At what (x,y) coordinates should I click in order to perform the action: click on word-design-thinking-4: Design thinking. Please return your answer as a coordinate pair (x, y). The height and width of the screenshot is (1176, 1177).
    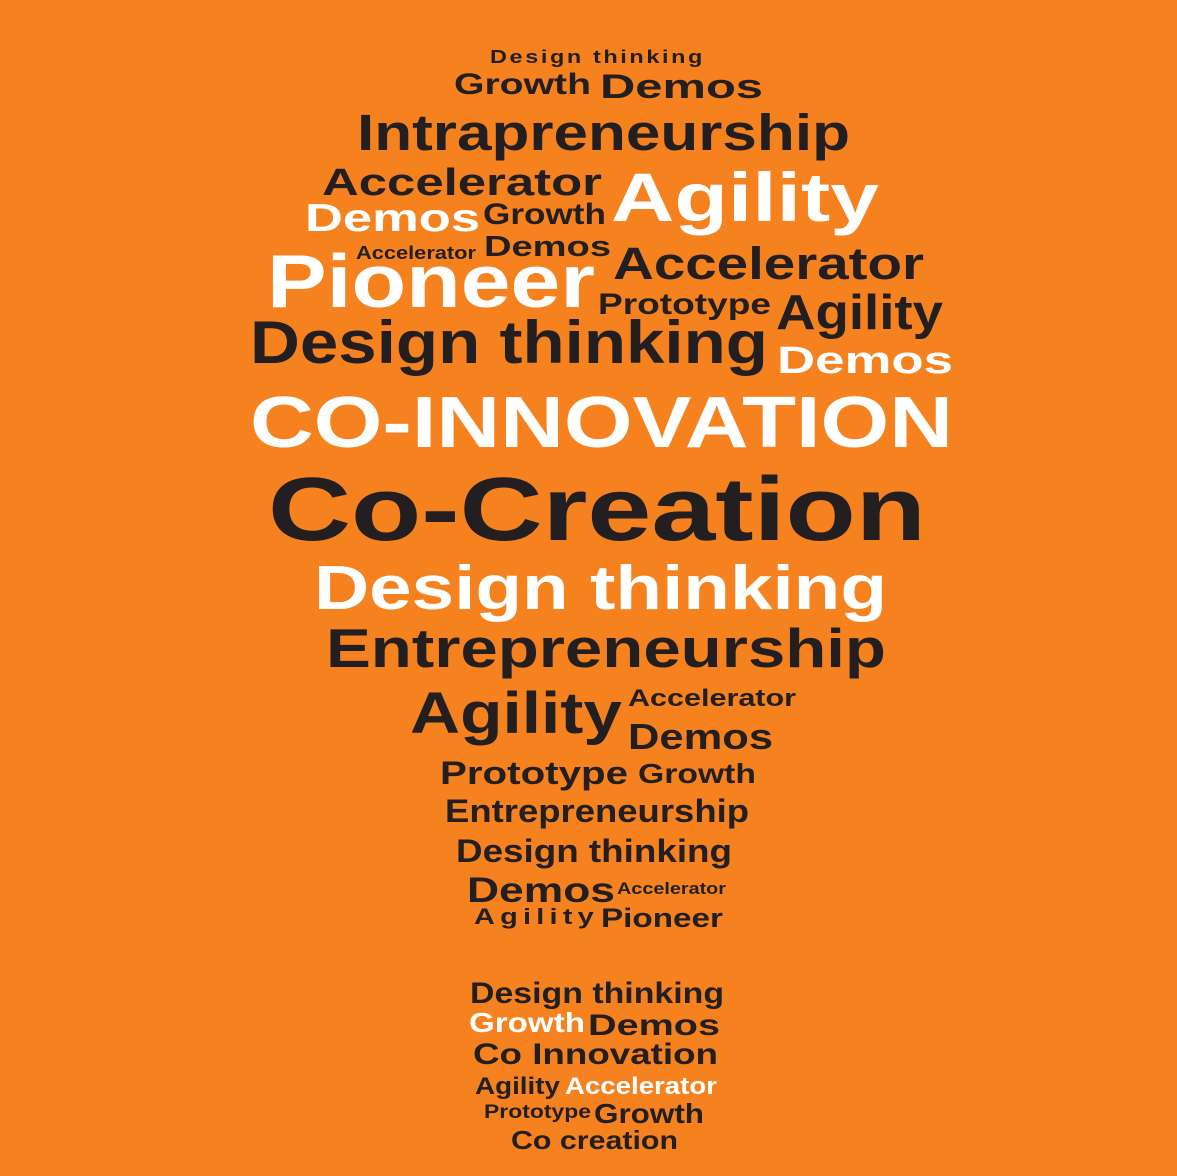
    Looking at the image, I should click on (594, 851).